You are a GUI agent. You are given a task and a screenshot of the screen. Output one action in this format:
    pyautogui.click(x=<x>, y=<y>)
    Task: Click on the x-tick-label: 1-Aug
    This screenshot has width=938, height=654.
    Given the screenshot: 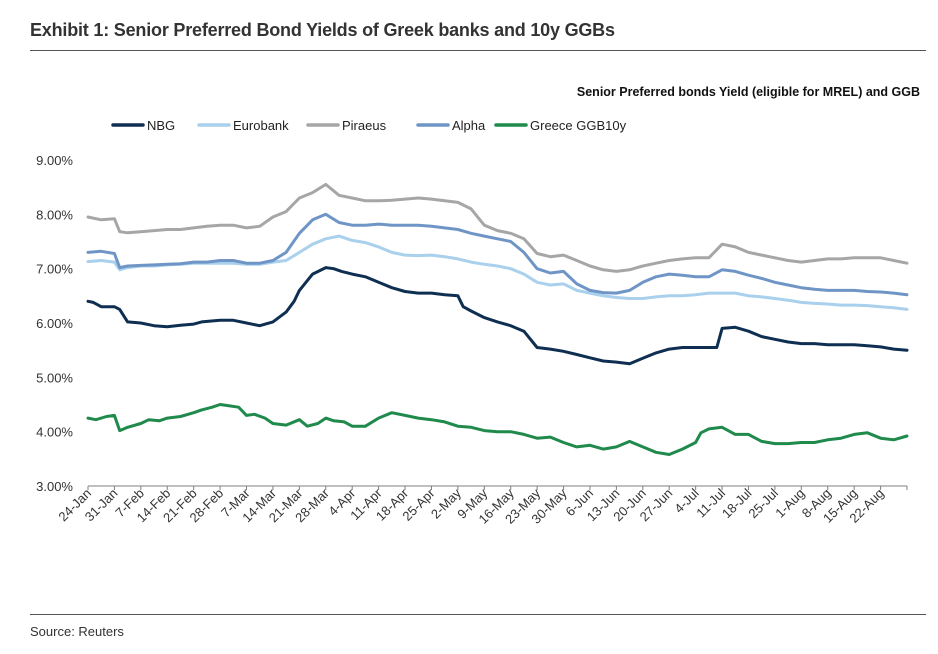 What is the action you would take?
    pyautogui.click(x=789, y=503)
    